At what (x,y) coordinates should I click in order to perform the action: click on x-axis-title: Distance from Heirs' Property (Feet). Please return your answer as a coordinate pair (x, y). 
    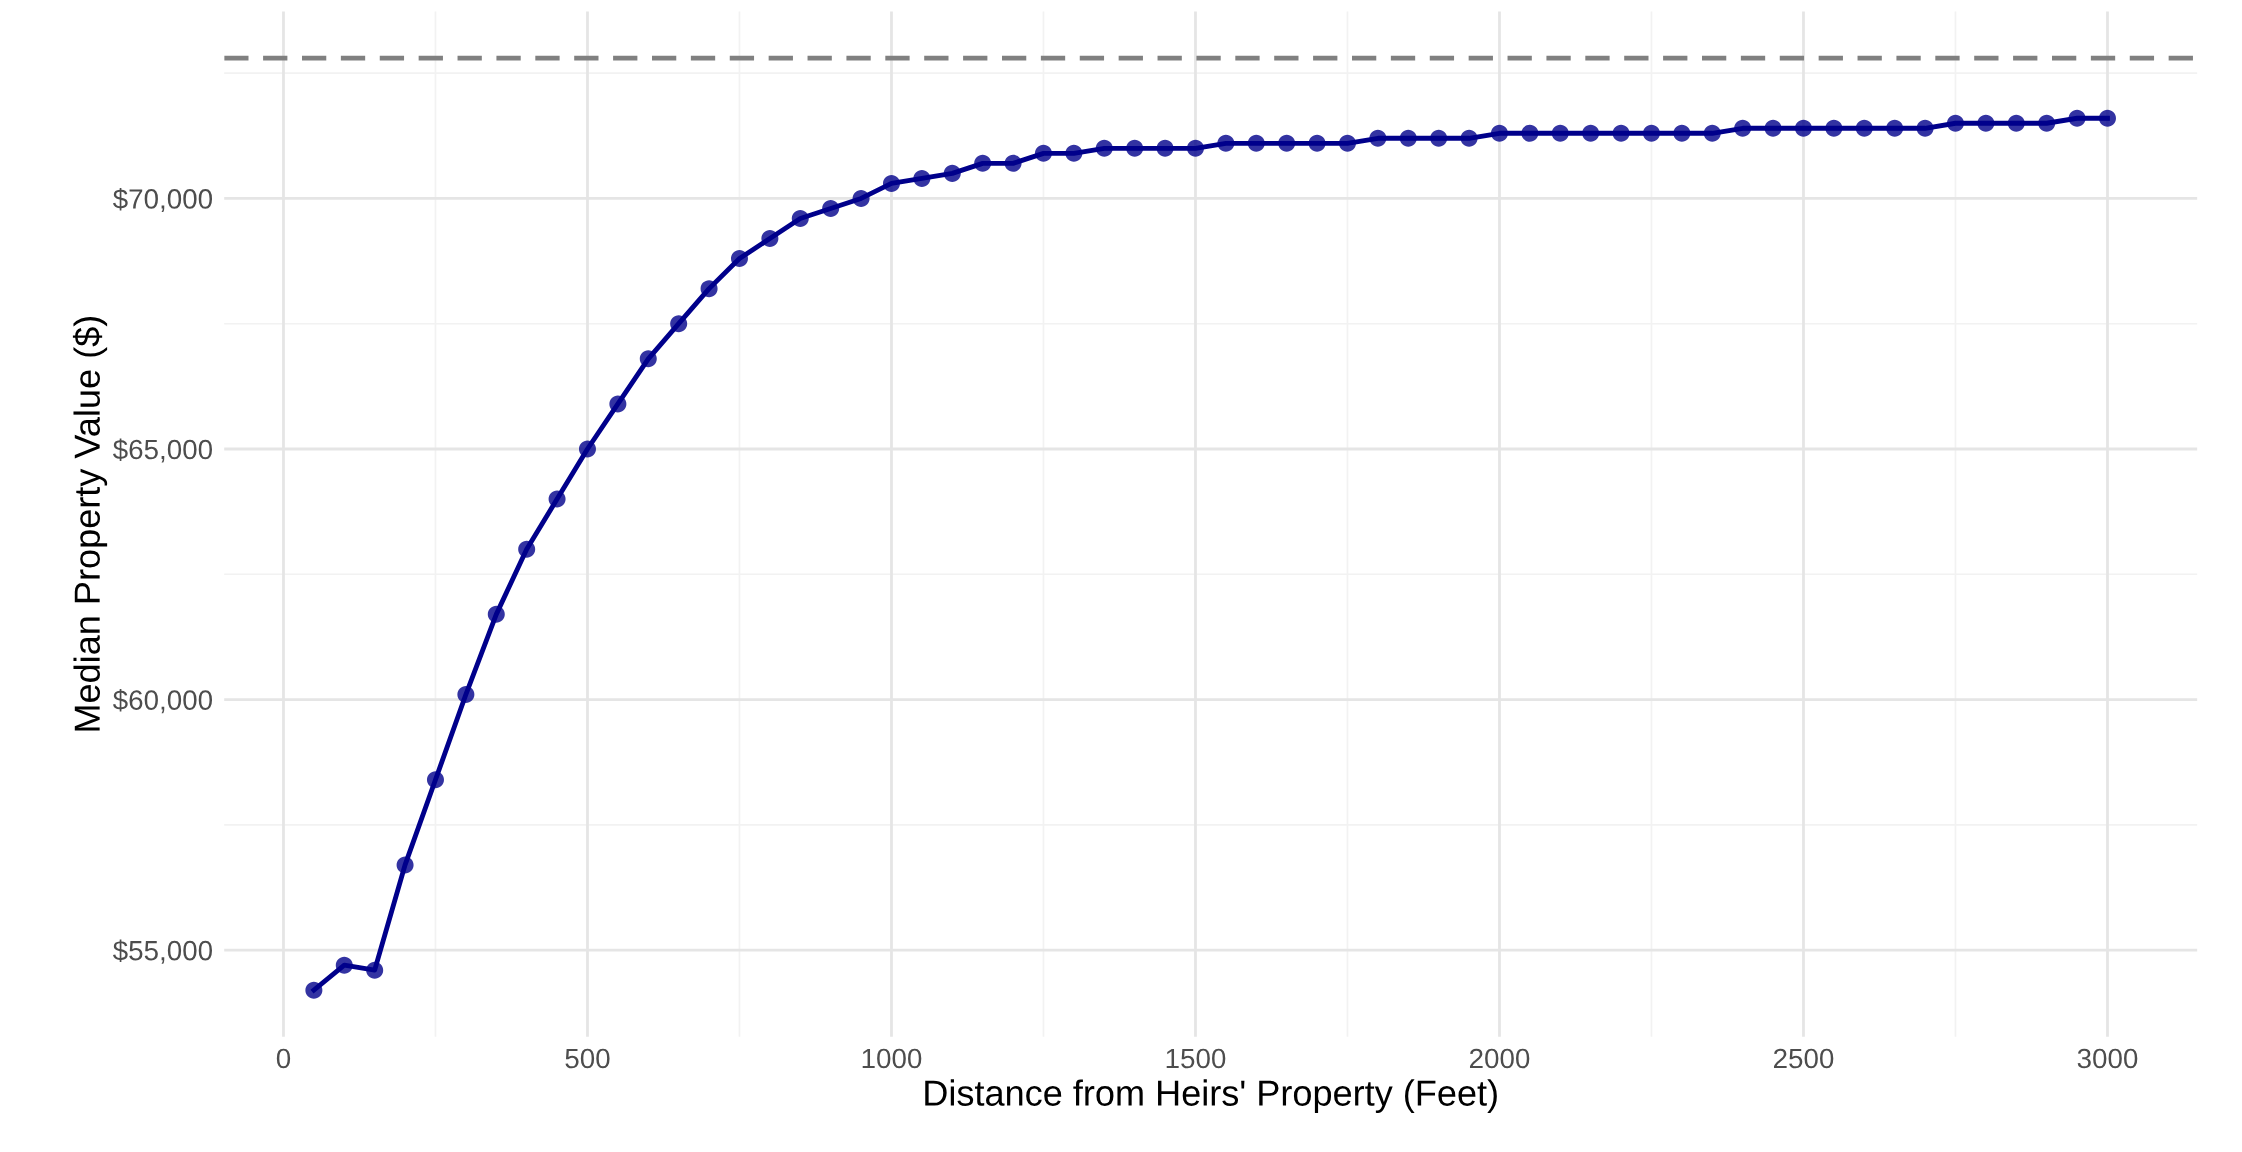
    Looking at the image, I should click on (1211, 1096).